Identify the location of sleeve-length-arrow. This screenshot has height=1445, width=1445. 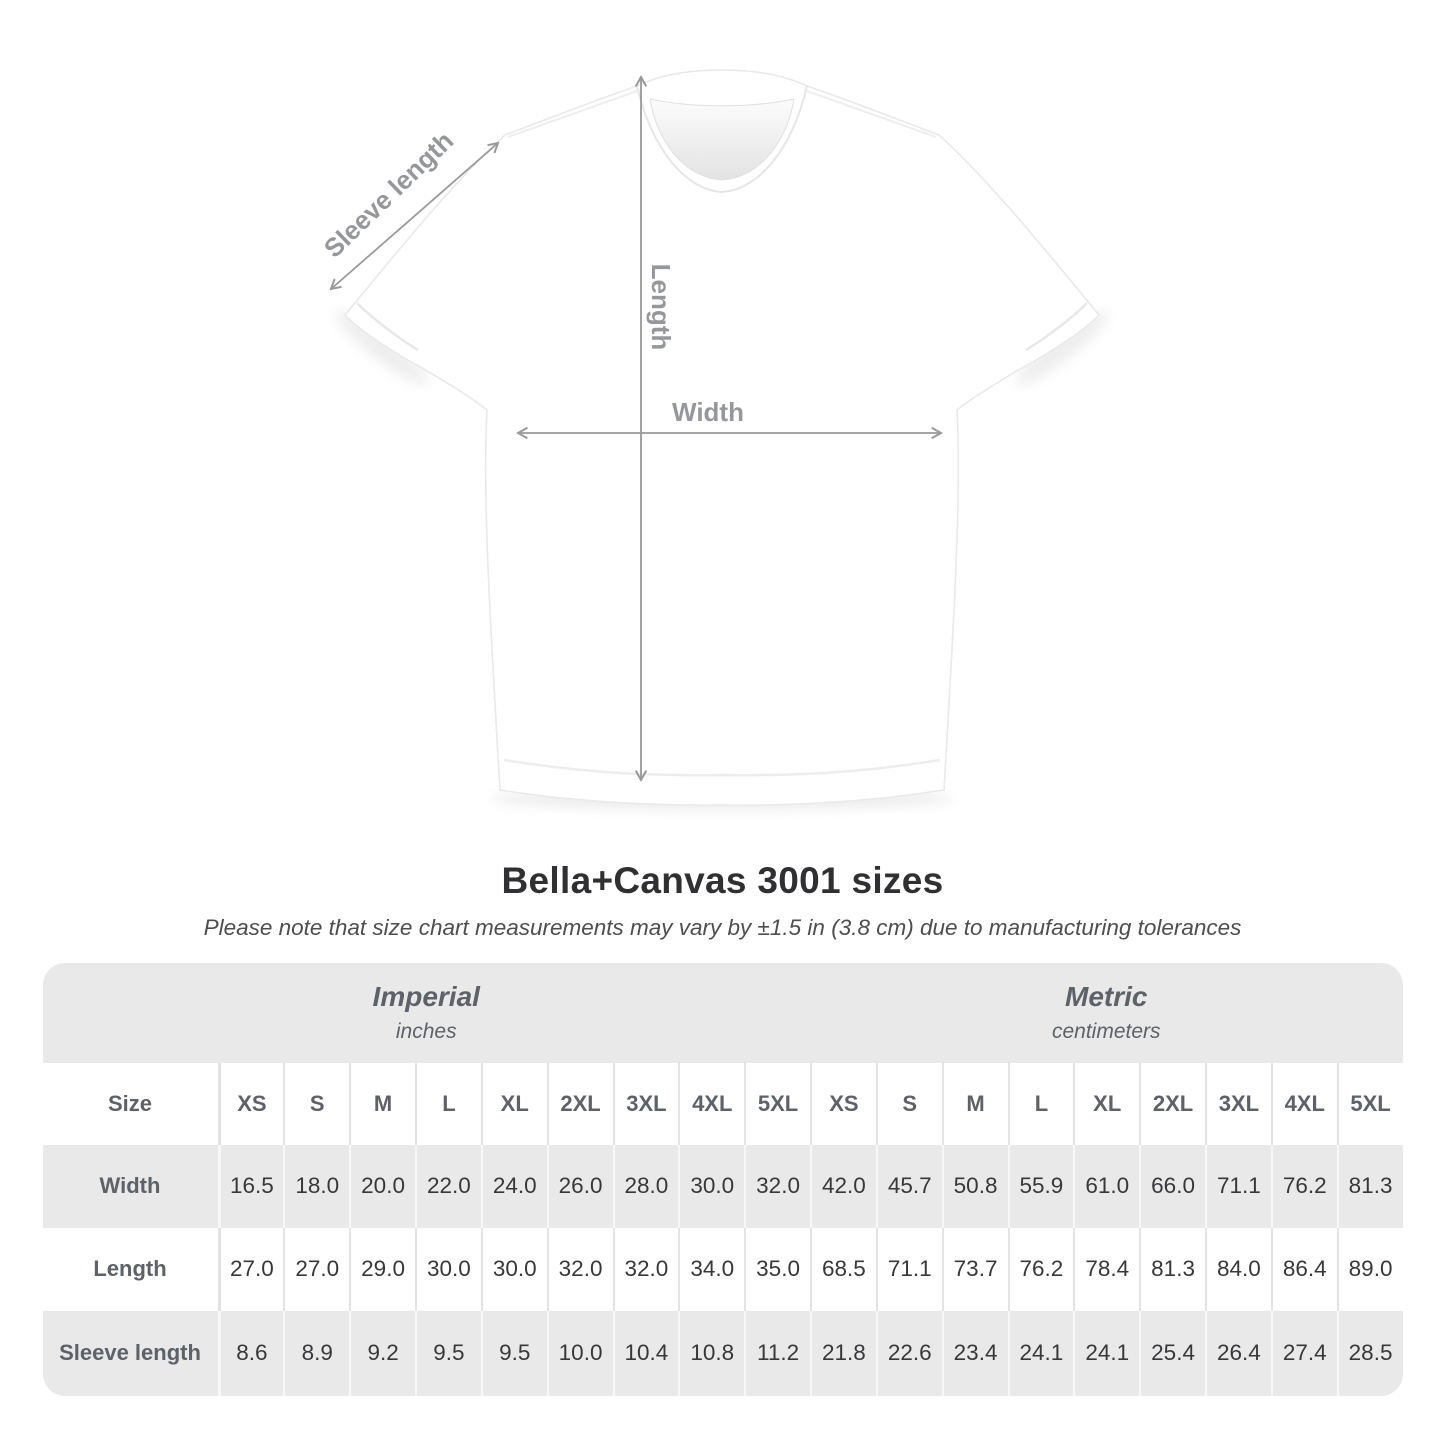
(414, 216).